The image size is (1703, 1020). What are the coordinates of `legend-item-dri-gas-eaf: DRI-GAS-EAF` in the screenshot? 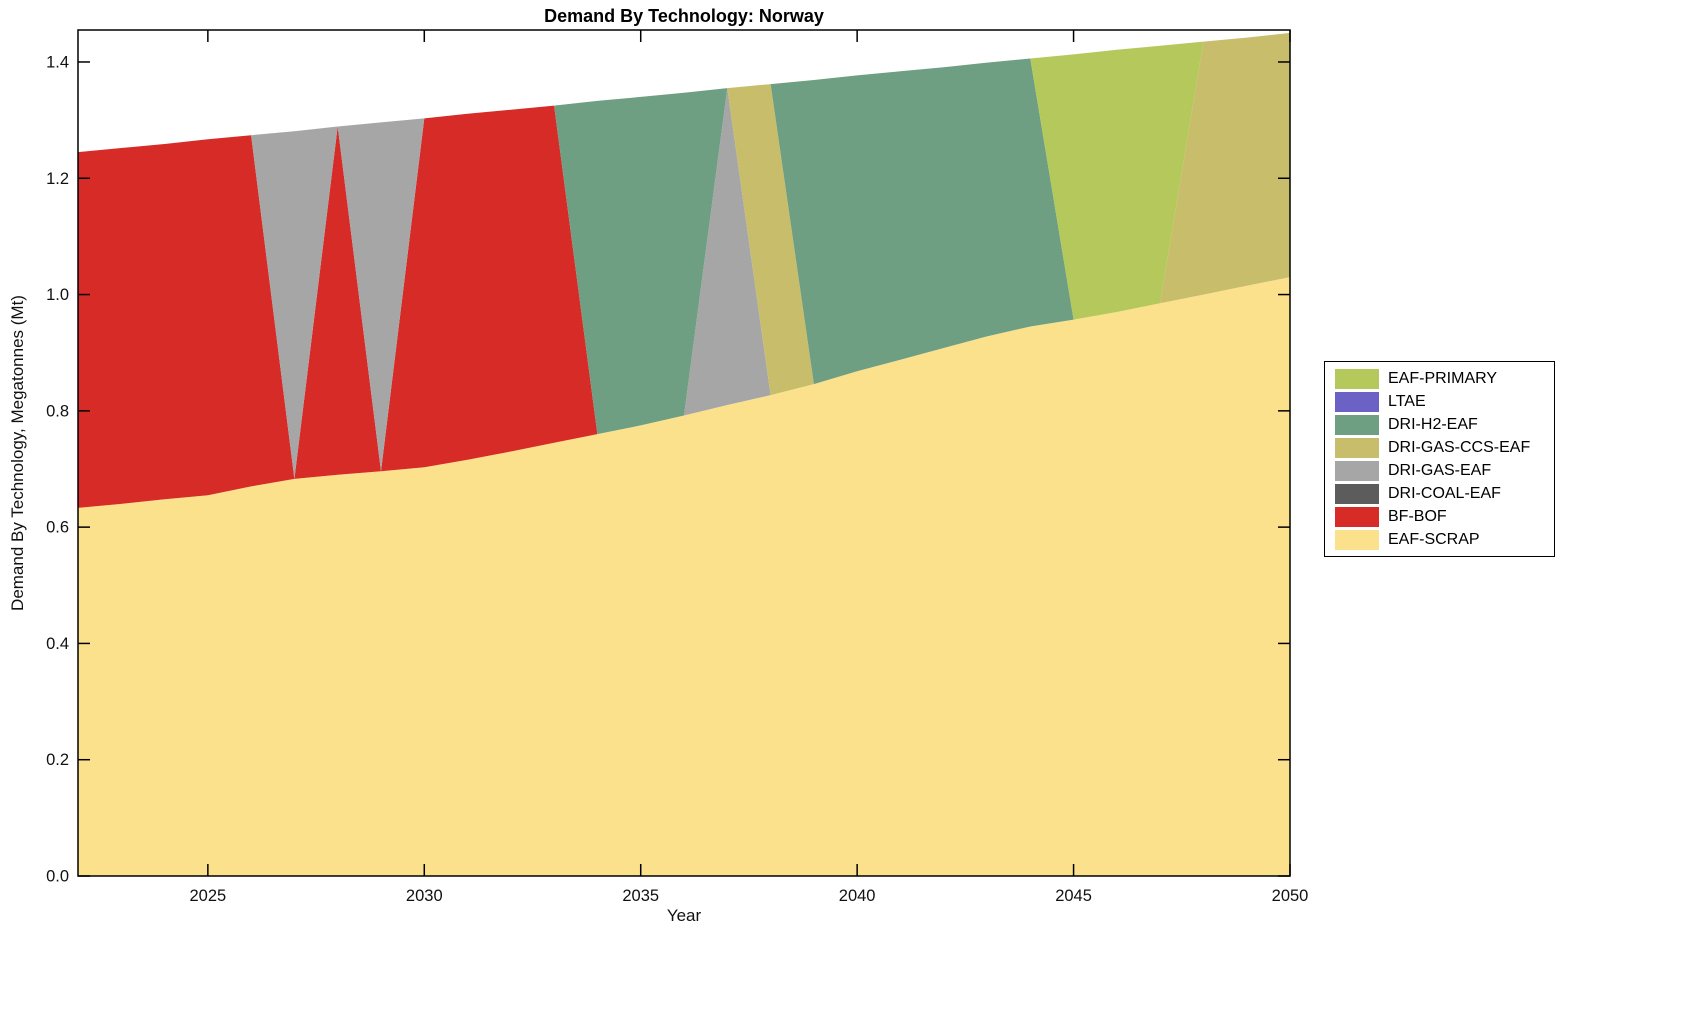 It's located at (1439, 470).